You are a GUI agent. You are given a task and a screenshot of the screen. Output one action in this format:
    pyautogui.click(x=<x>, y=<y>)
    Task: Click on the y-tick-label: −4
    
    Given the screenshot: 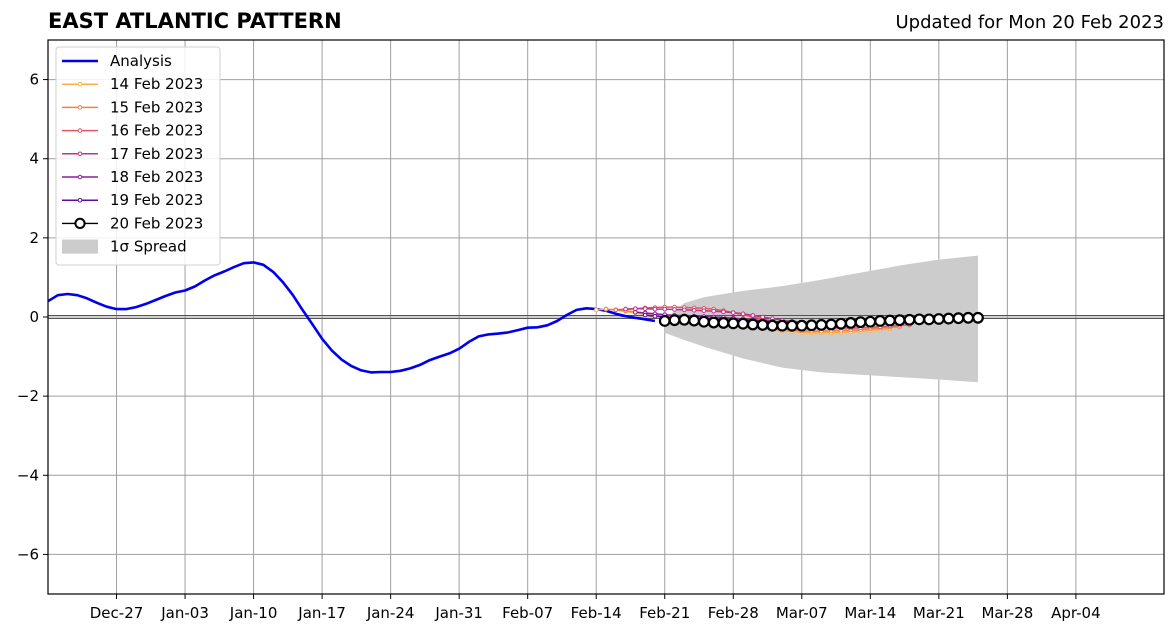 What is the action you would take?
    pyautogui.click(x=28, y=475)
    